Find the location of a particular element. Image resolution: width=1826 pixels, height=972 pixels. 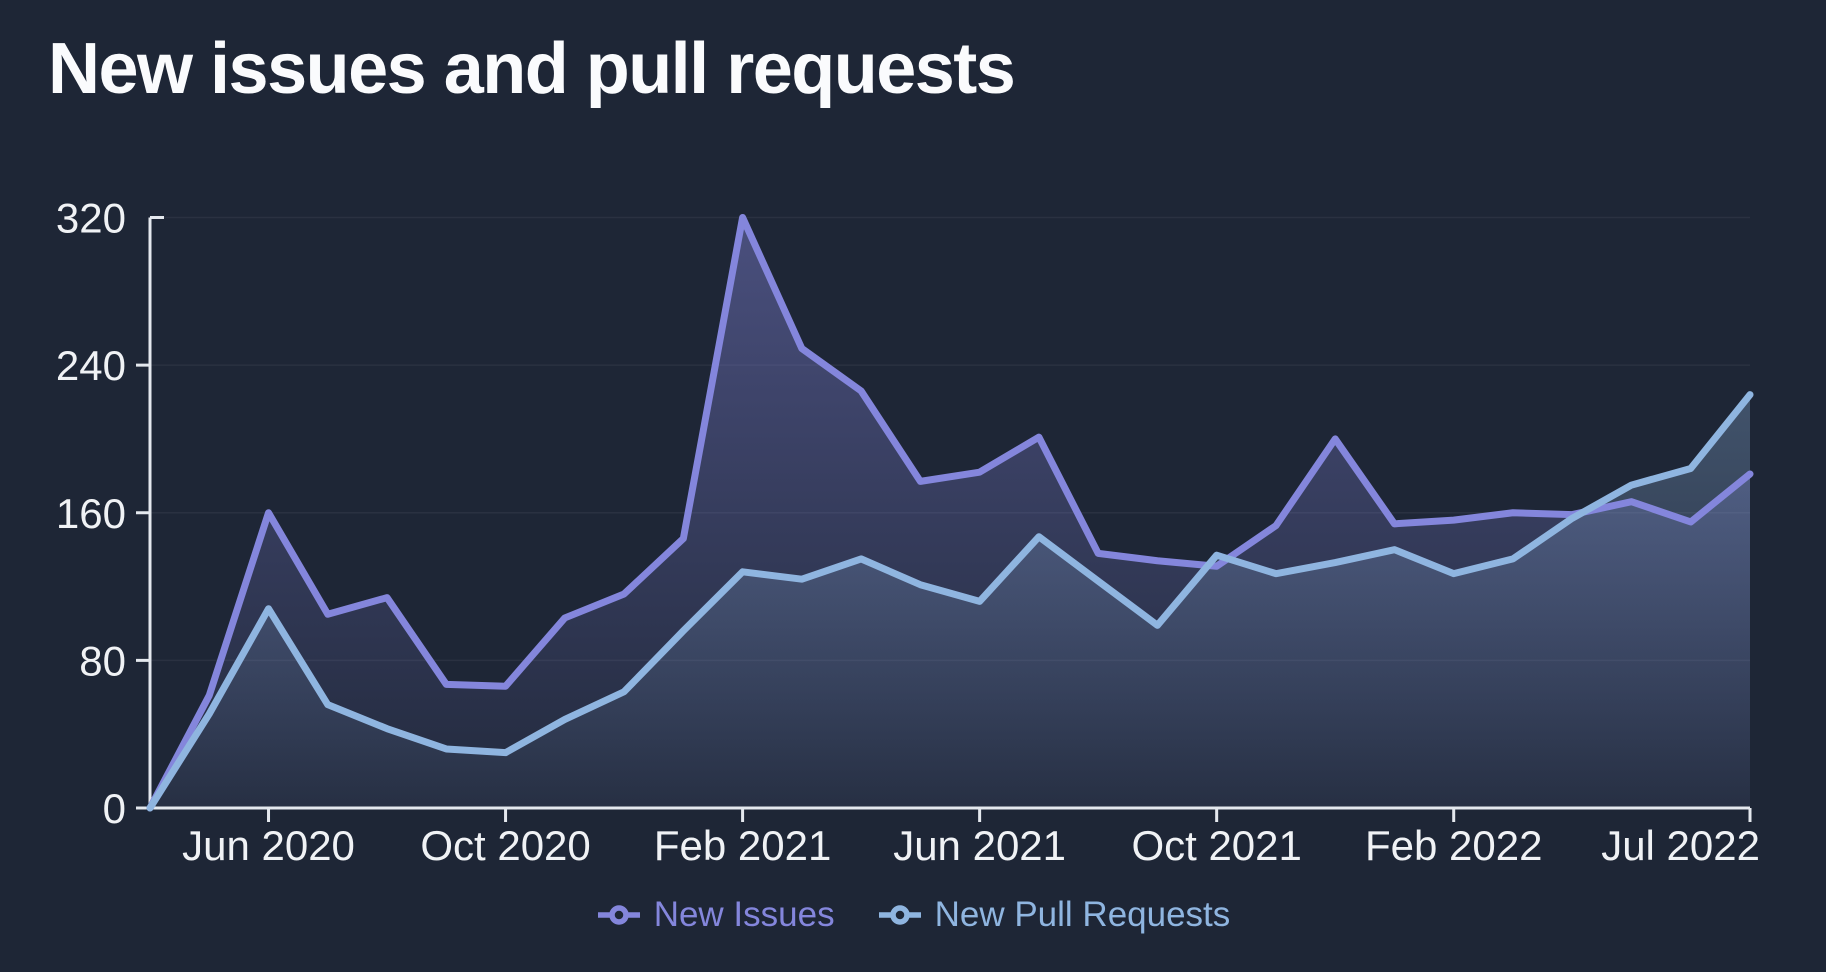

chart-legend: New Issues New Pull Requests is located at coordinates (913, 915).